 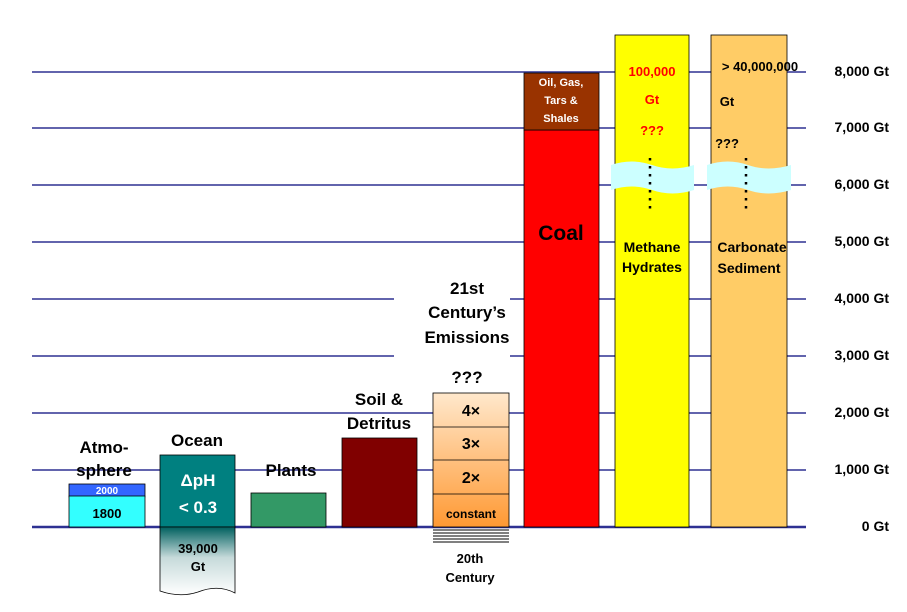 What do you see at coordinates (727, 143) in the screenshot?
I see `carbonate-question: ???` at bounding box center [727, 143].